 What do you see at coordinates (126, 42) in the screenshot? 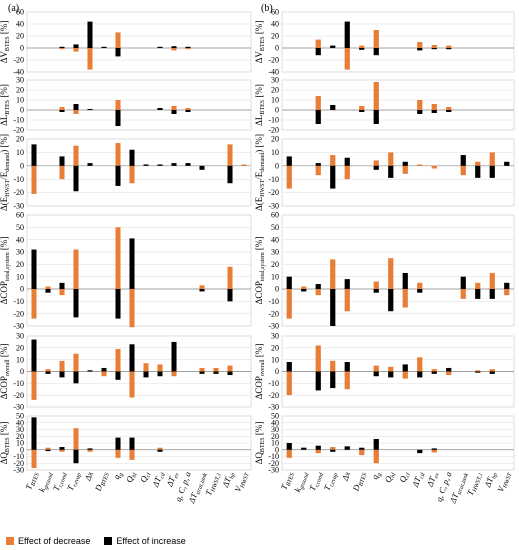
I see `row-1-panel-a: -40 -20 0 20 40 60 ΔVBTES [%]` at bounding box center [126, 42].